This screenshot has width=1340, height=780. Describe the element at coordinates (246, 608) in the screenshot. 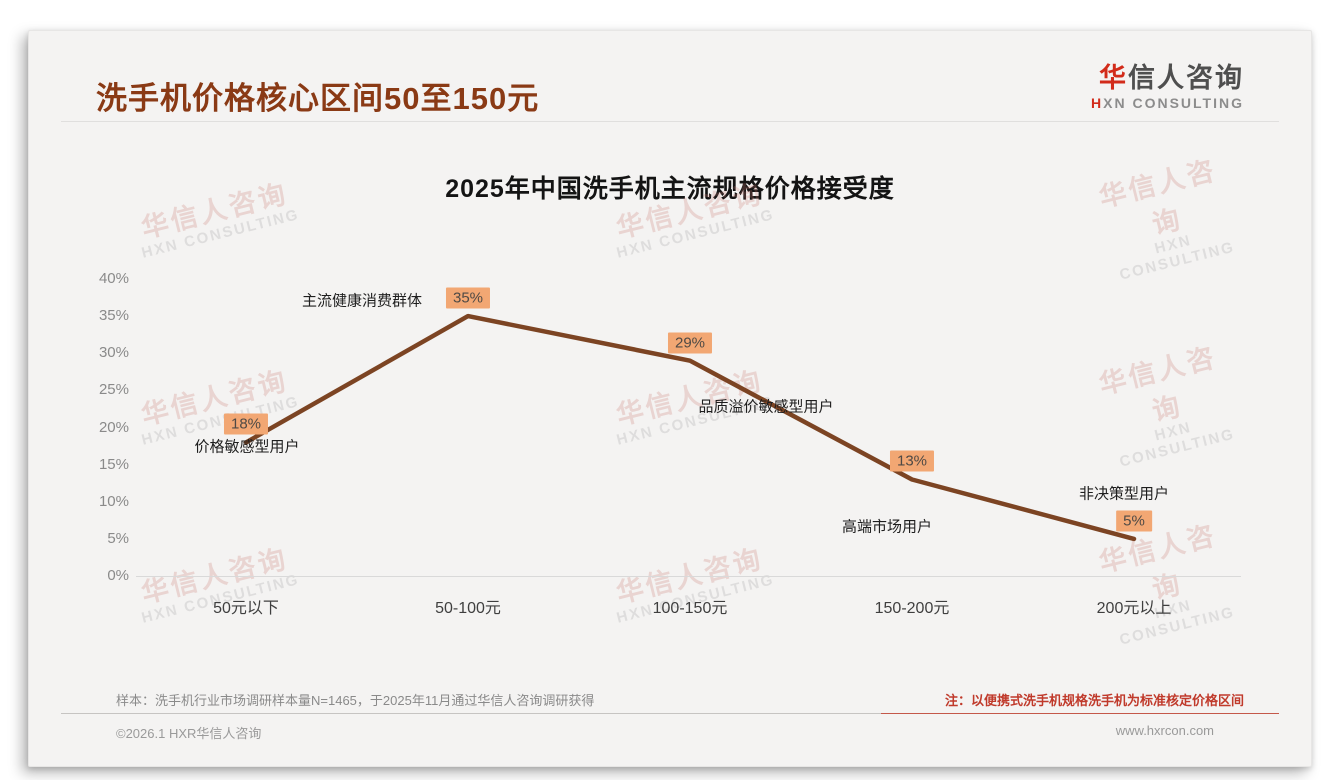

I see `x-tick-label: 50元以下` at that location.